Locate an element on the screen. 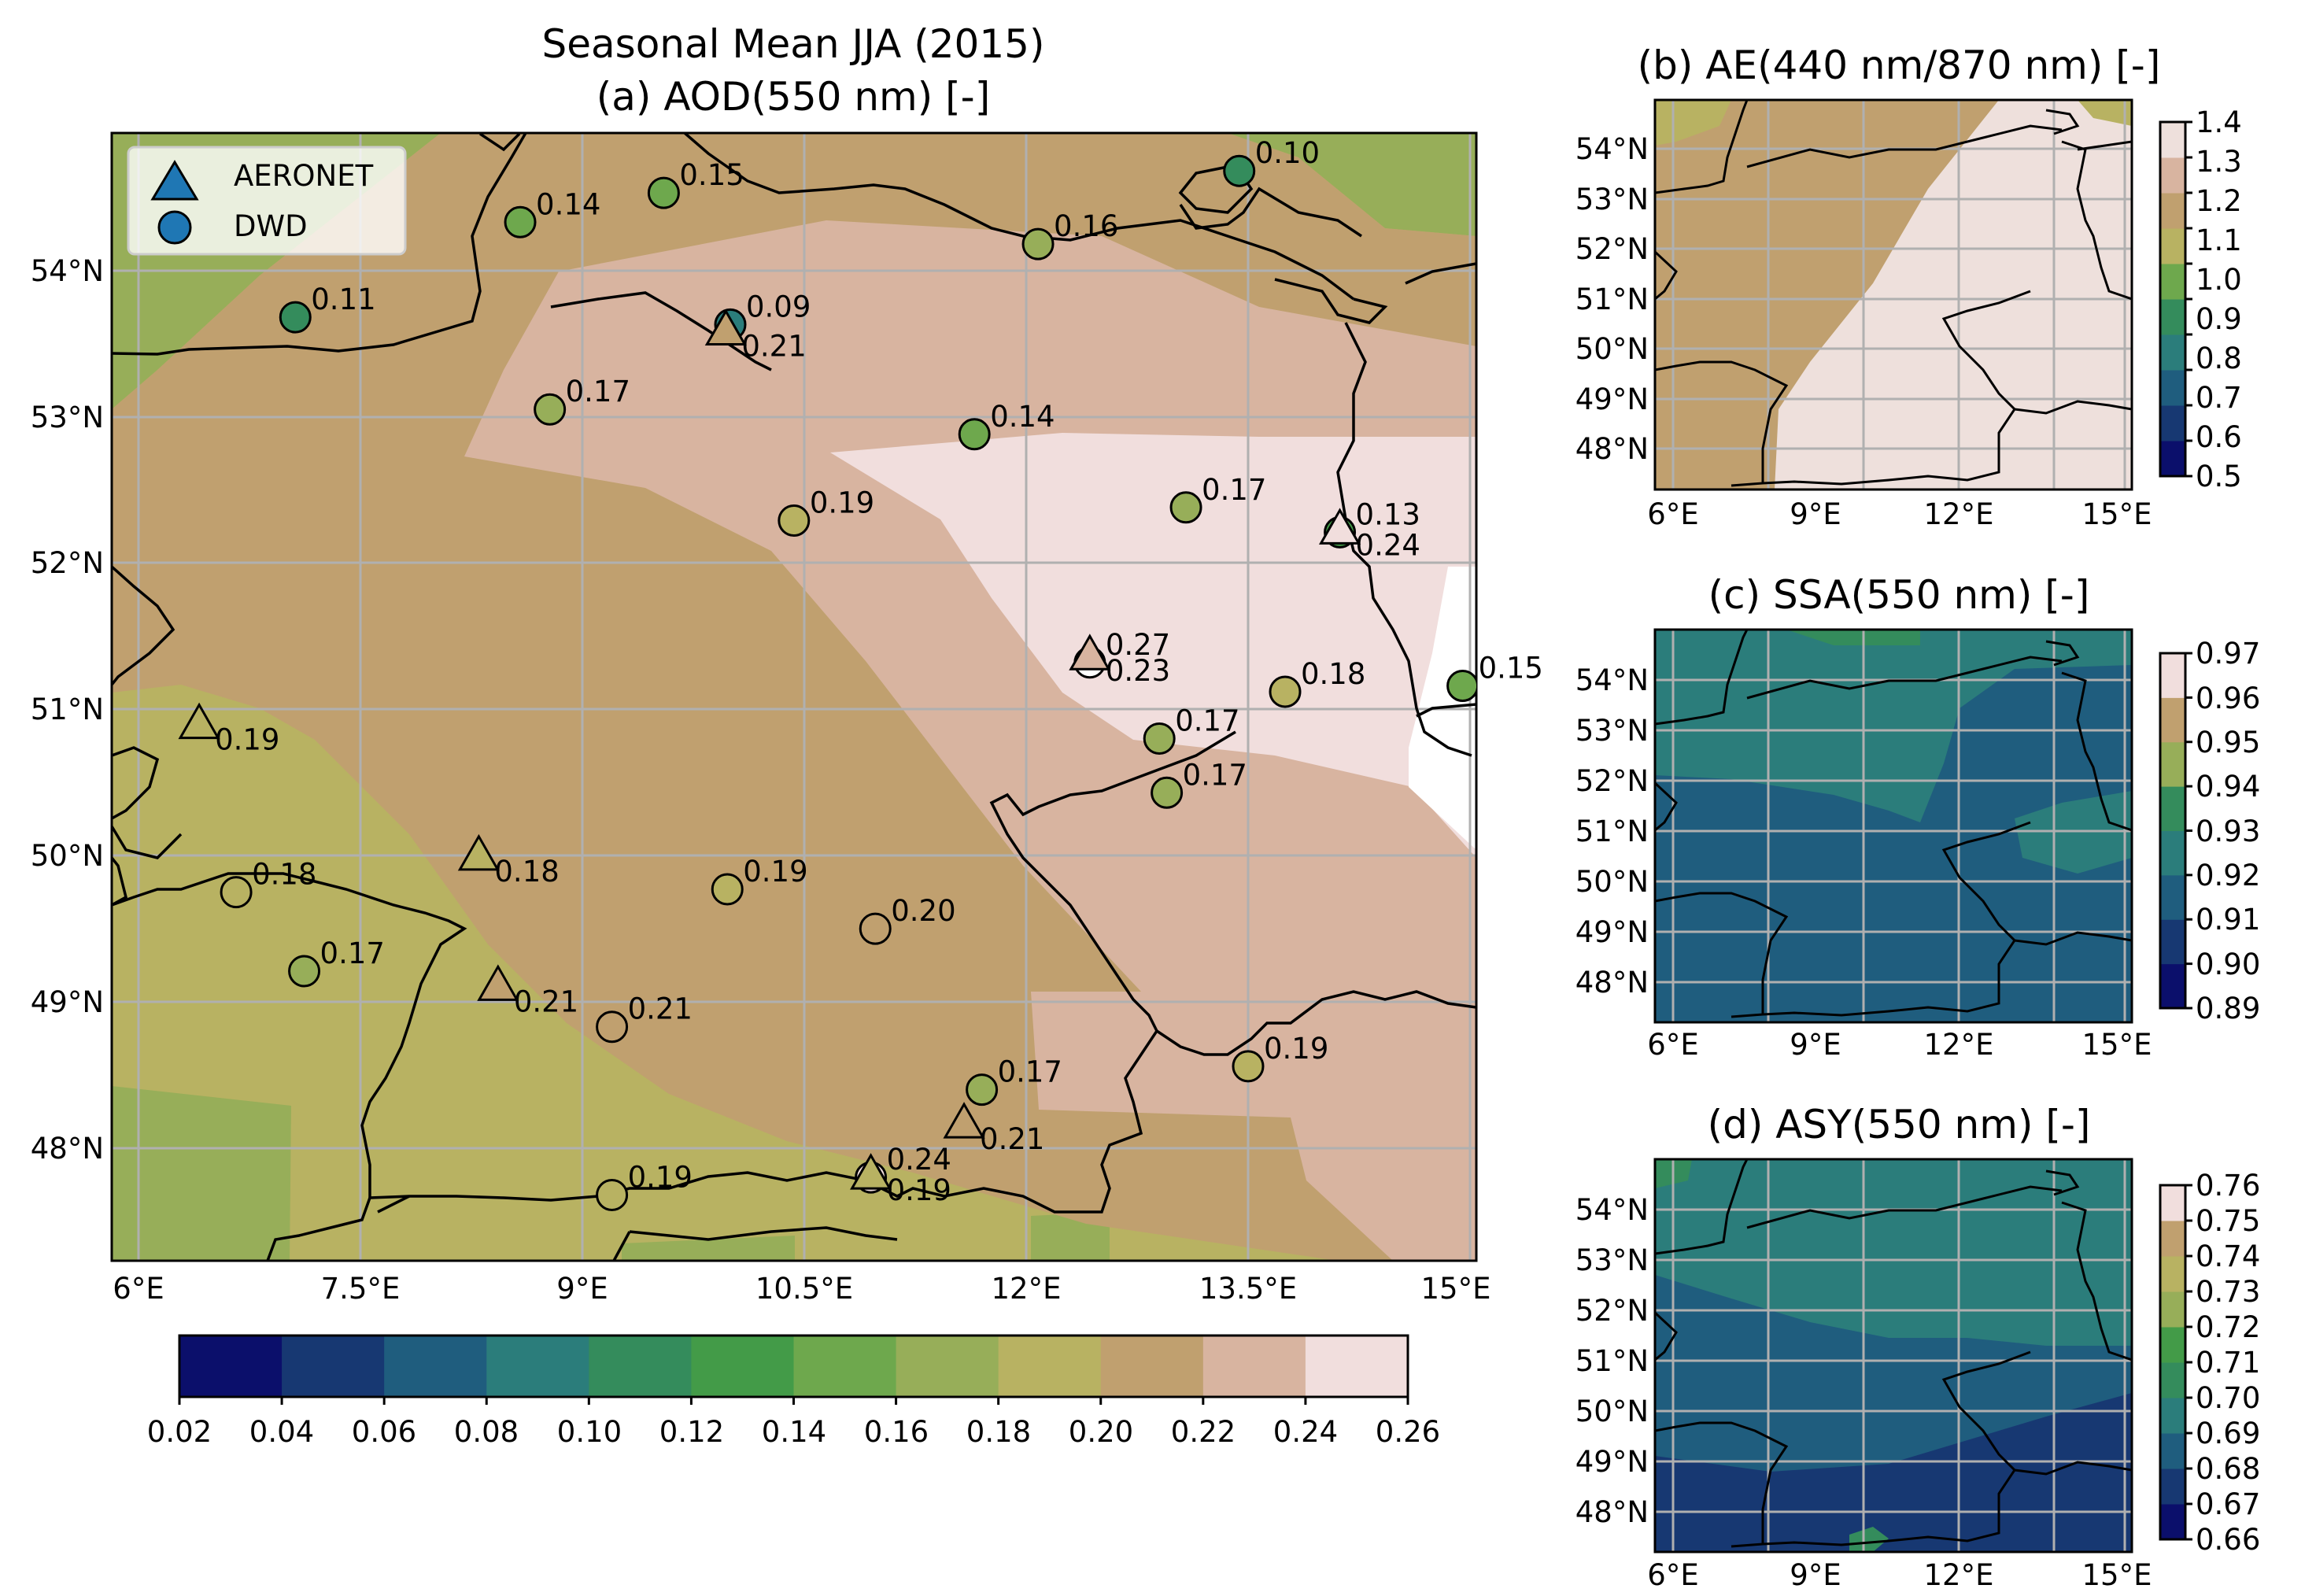  x-tick-label: 10.5°E is located at coordinates (804, 1289).